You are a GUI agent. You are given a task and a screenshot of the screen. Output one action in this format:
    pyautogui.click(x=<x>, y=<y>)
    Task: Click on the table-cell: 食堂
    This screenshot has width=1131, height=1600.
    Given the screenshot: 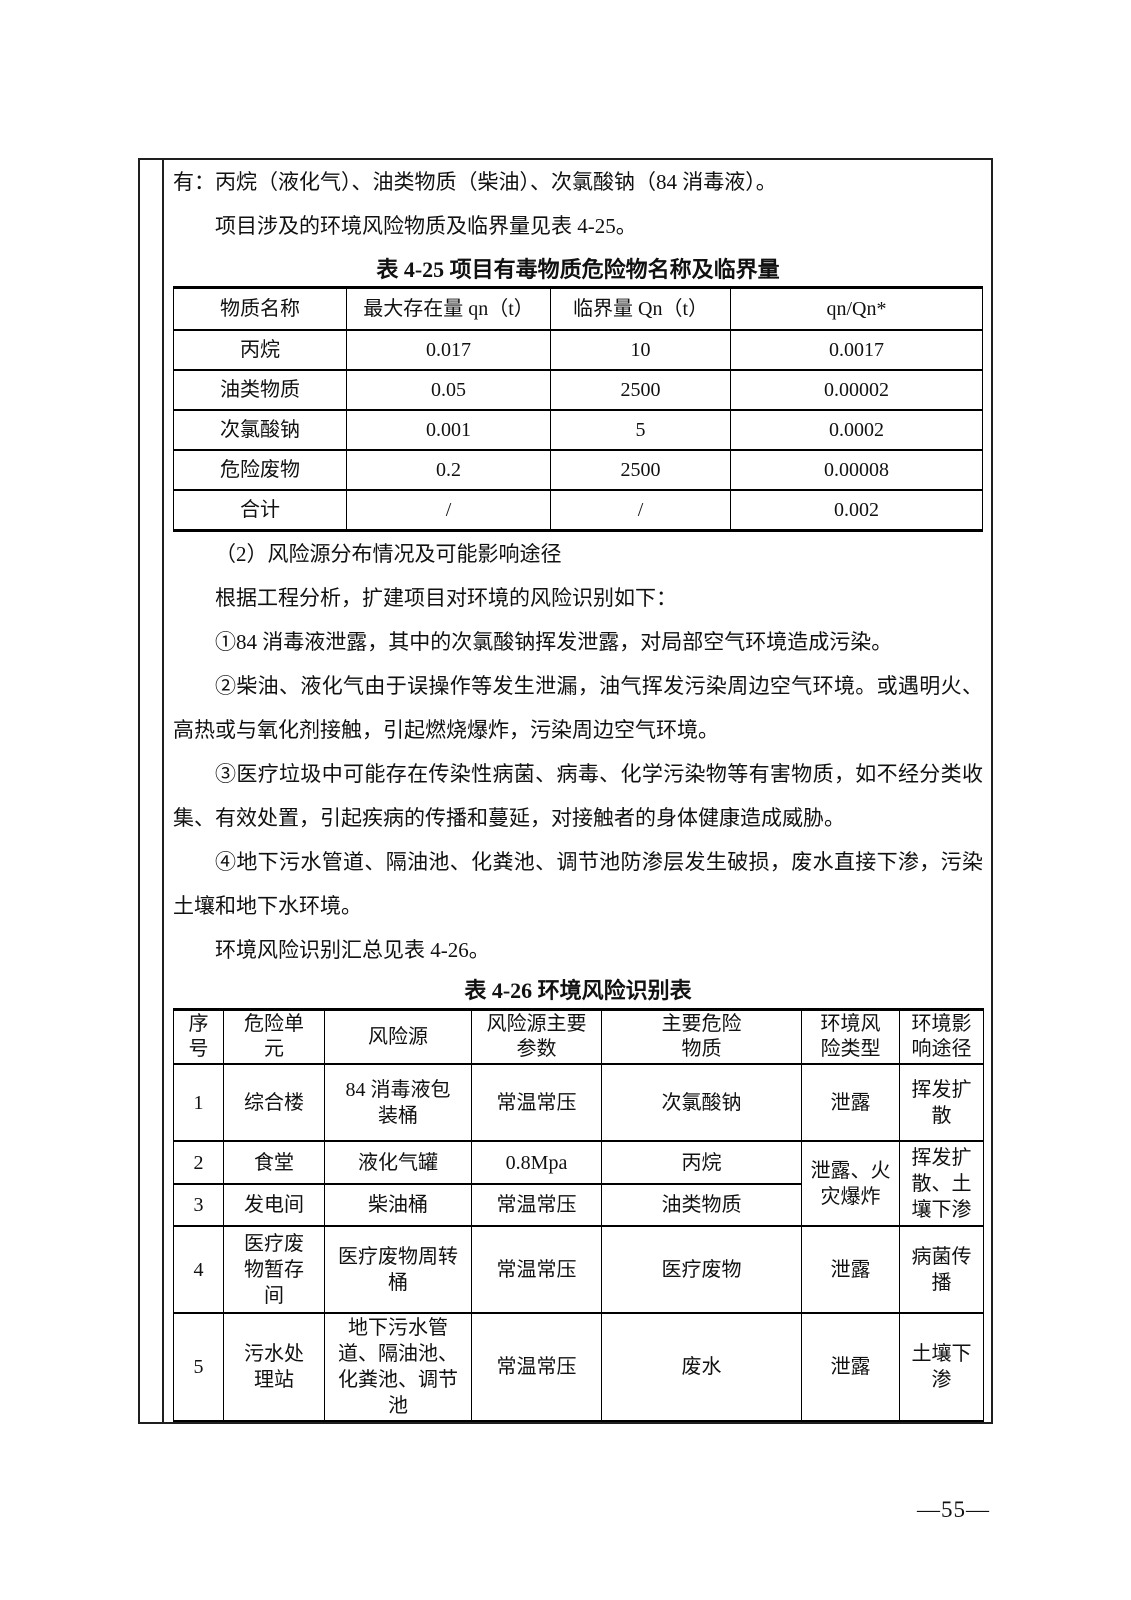 What is the action you would take?
    pyautogui.click(x=274, y=1162)
    